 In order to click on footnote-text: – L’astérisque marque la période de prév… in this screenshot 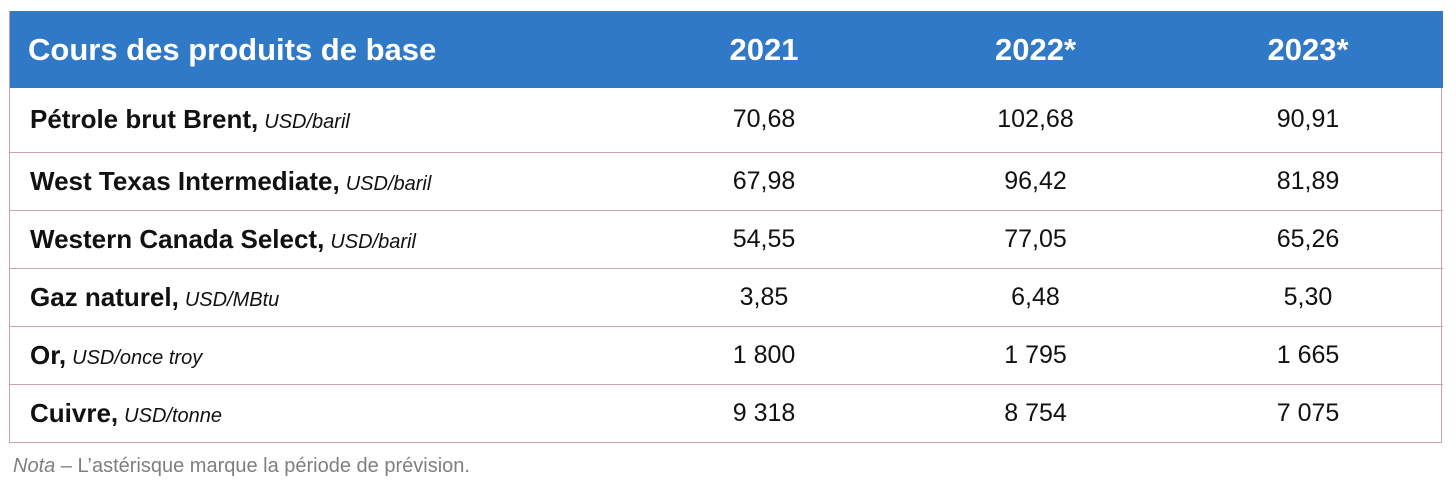, I will do `click(262, 466)`.